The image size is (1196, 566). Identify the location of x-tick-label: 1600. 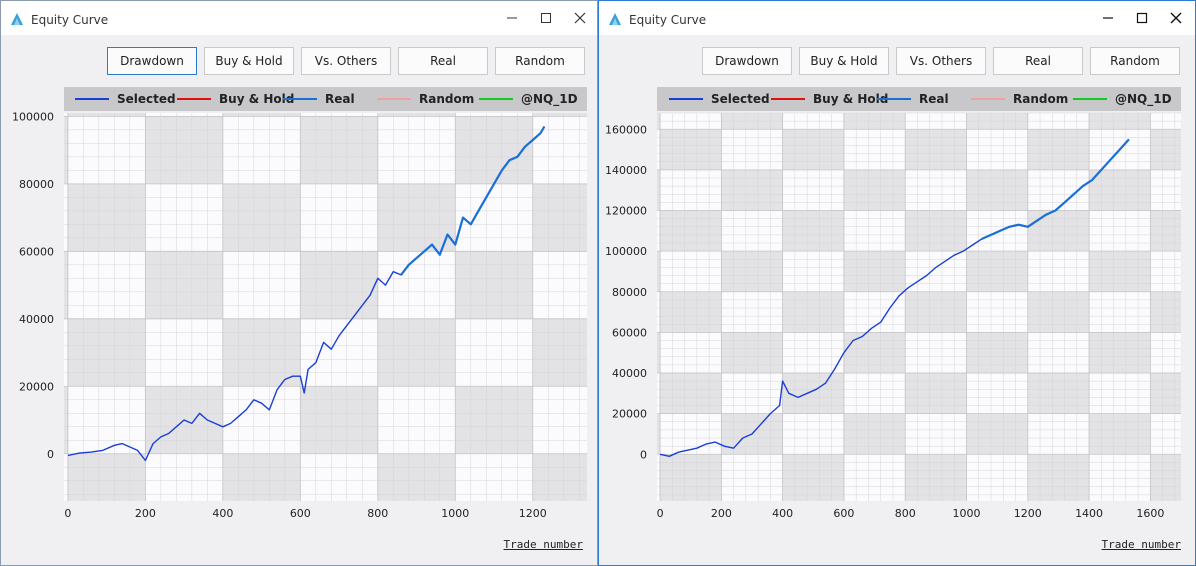
(1150, 513).